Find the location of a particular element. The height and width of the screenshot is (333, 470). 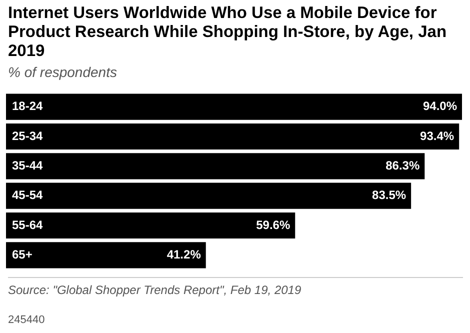

y-tick-label: 25-34 is located at coordinates (28, 135).